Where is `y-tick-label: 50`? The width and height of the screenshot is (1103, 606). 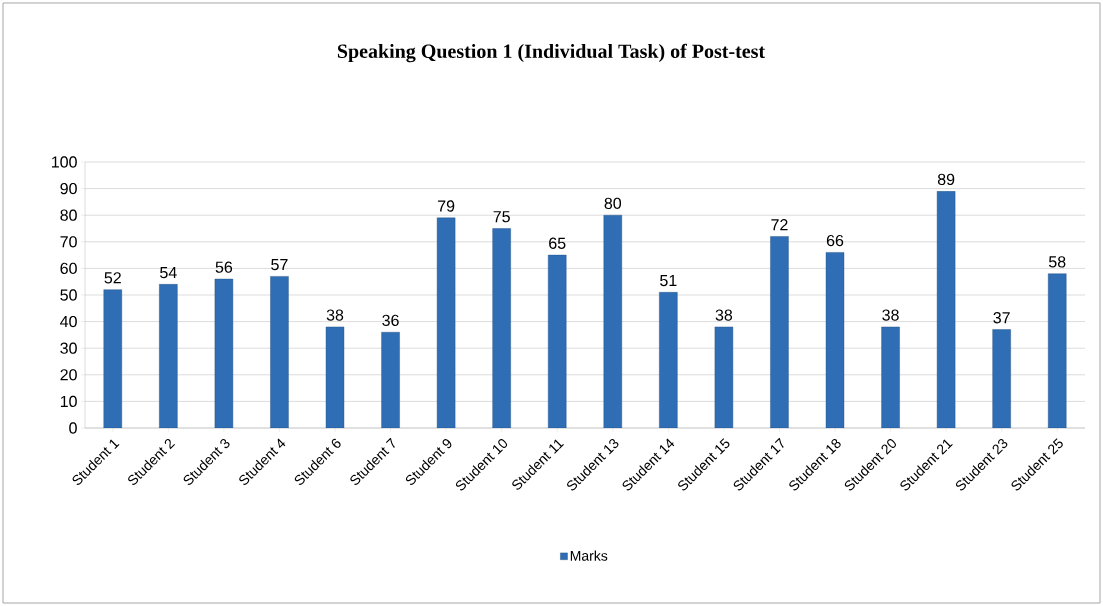 y-tick-label: 50 is located at coordinates (68, 295).